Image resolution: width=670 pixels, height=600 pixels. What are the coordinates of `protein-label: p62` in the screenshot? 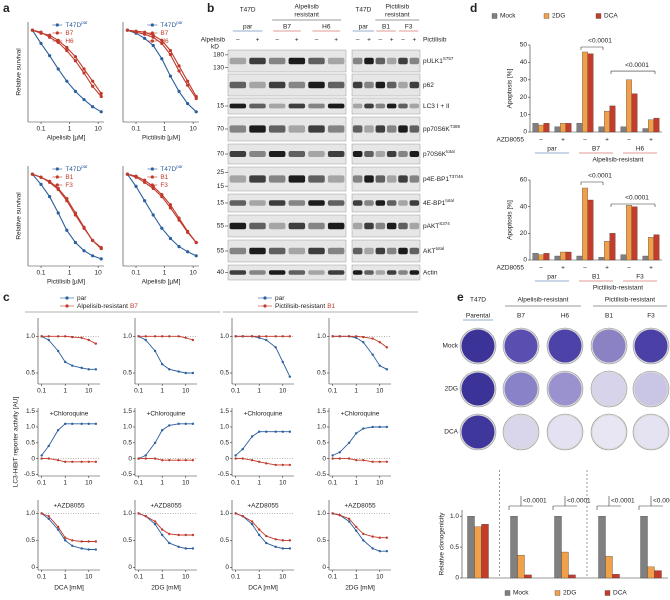 It's located at (428, 85).